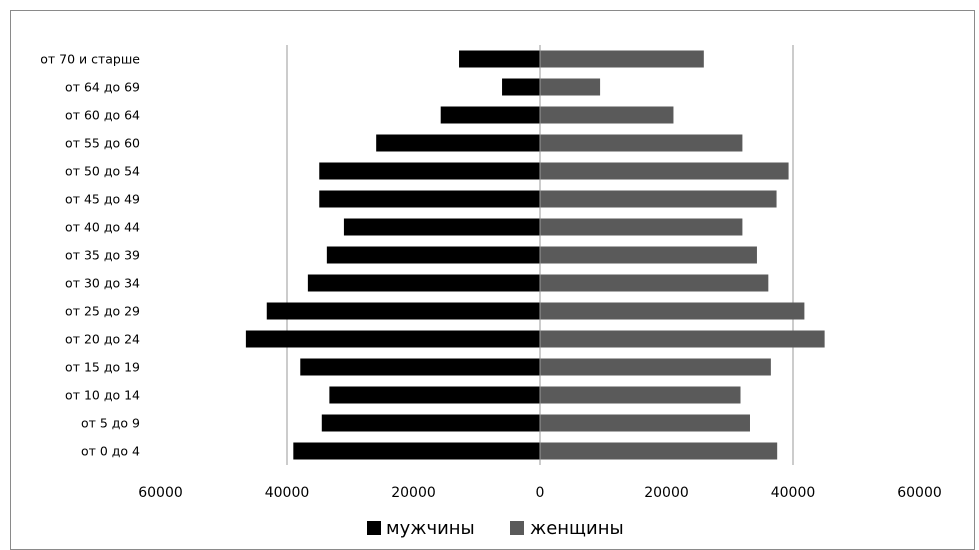 This screenshot has width=979, height=550. I want to click on category-label: от 25 до 29, so click(102, 311).